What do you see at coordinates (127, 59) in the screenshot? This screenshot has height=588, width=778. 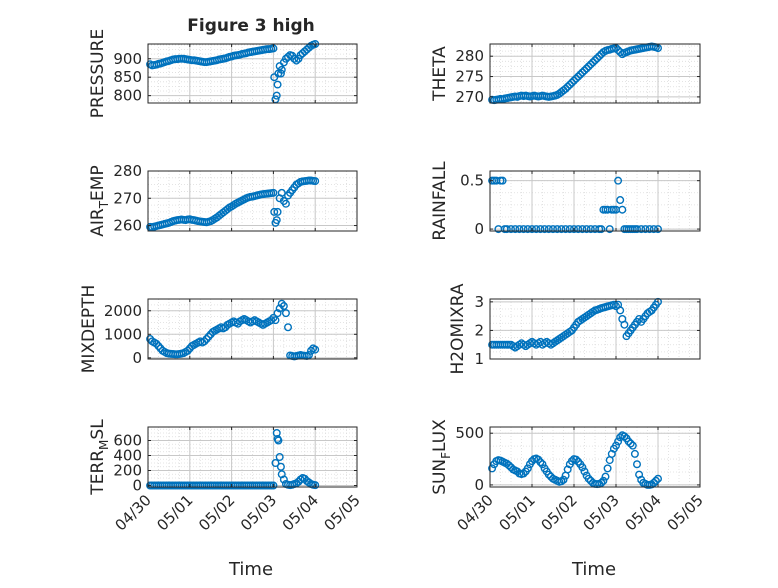 I see `y-tick-label: 900` at bounding box center [127, 59].